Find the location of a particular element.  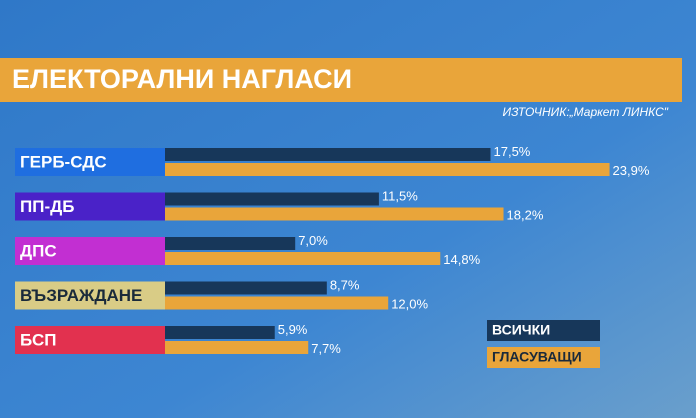

value-label: 11,5% is located at coordinates (400, 195).